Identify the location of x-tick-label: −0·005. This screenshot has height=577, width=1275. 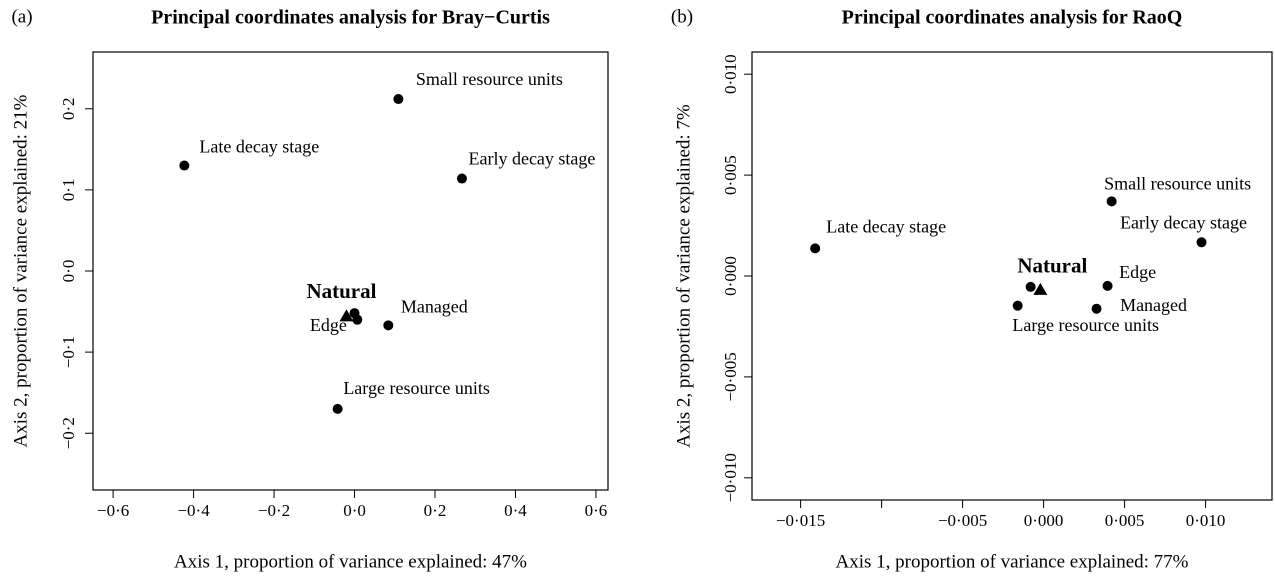
(962, 520).